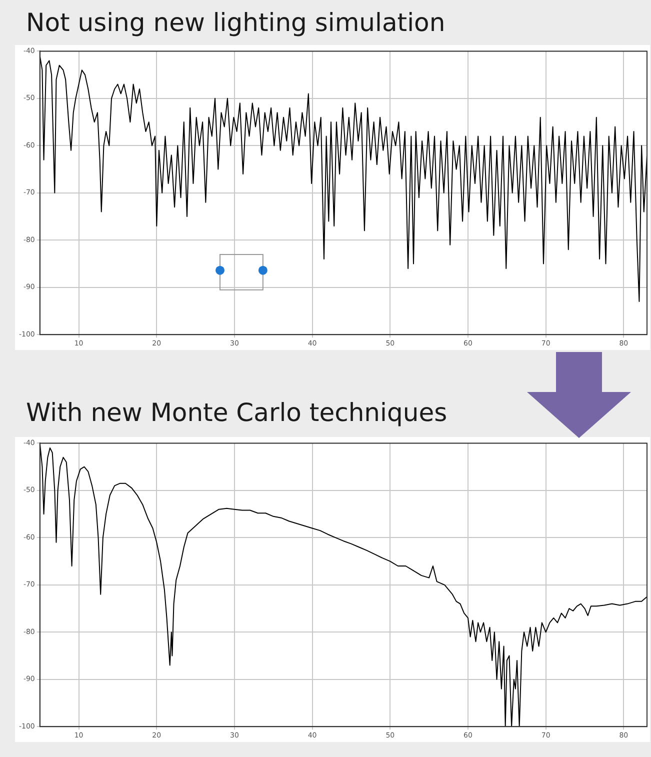 This screenshot has width=651, height=757. I want to click on chart-title: With new Monte Carlo techniques, so click(237, 412).